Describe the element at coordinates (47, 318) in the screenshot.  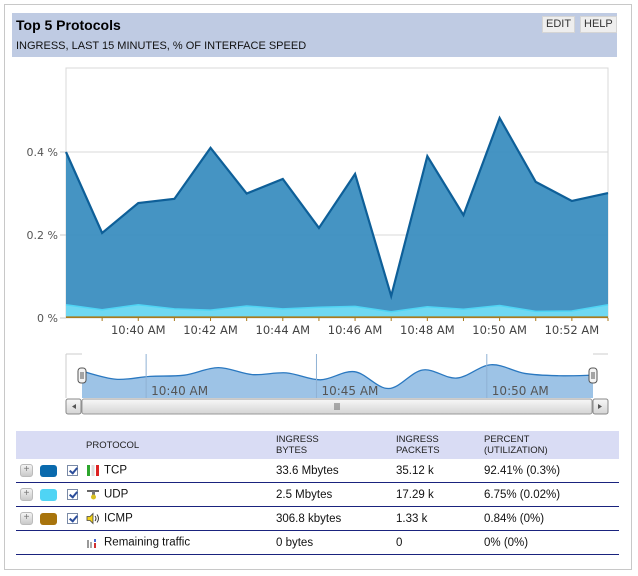
I see `y-tick-label: 0 %` at that location.